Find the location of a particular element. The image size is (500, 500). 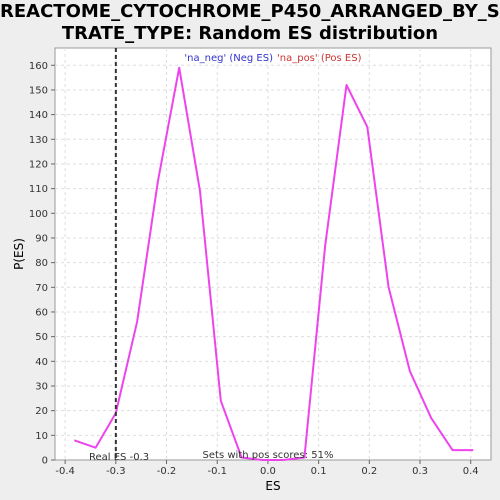

y-tick-label: 130 is located at coordinates (38, 140).